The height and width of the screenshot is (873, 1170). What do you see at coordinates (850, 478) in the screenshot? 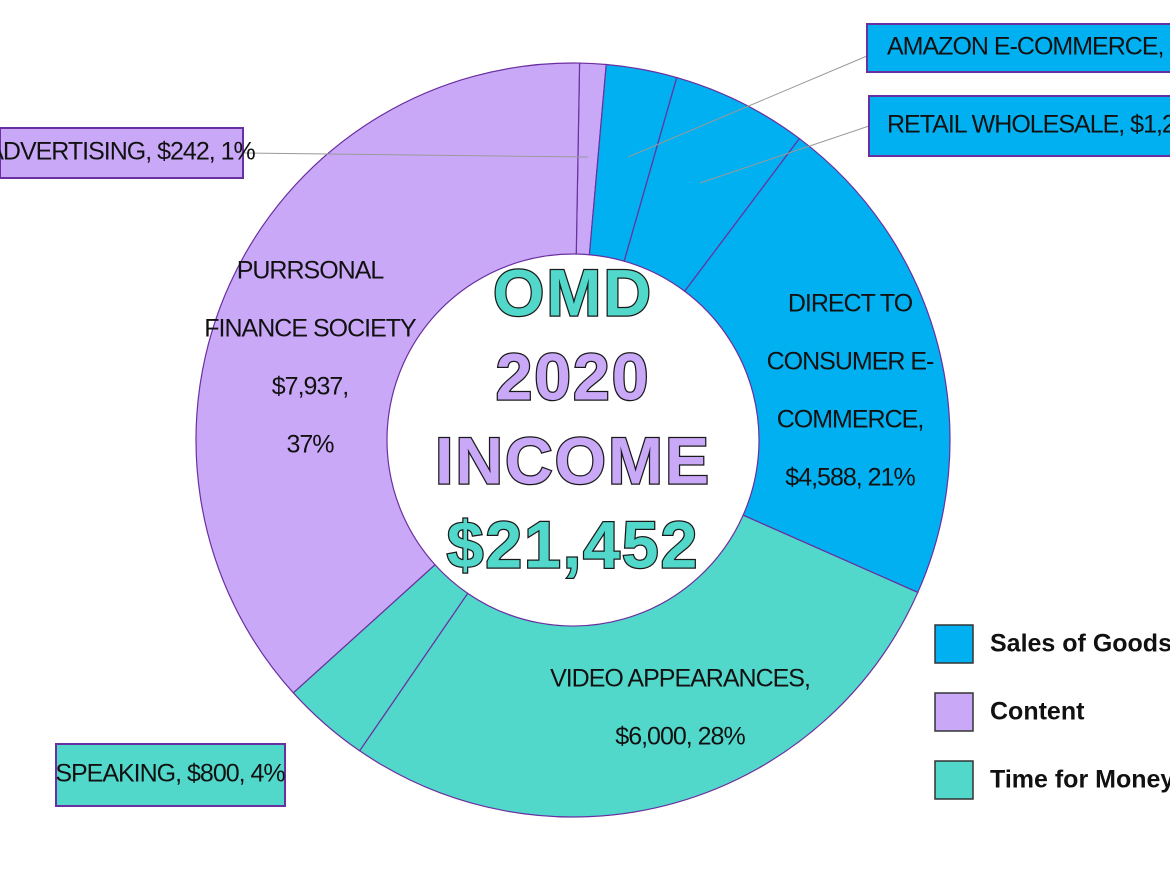
I see `data-label: $4,588, 21%` at bounding box center [850, 478].